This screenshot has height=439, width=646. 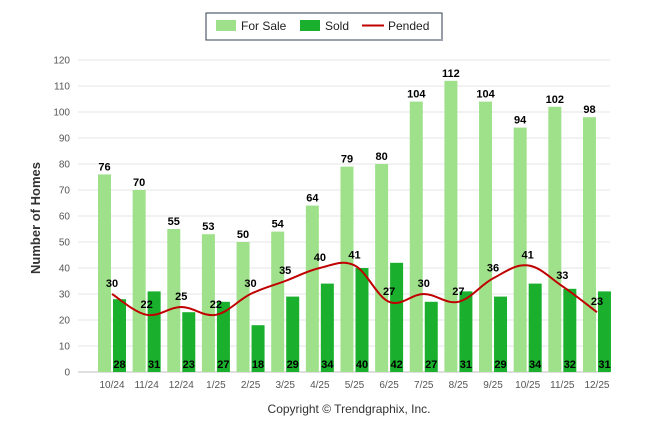 What do you see at coordinates (570, 365) in the screenshot?
I see `value-label-sold: 32` at bounding box center [570, 365].